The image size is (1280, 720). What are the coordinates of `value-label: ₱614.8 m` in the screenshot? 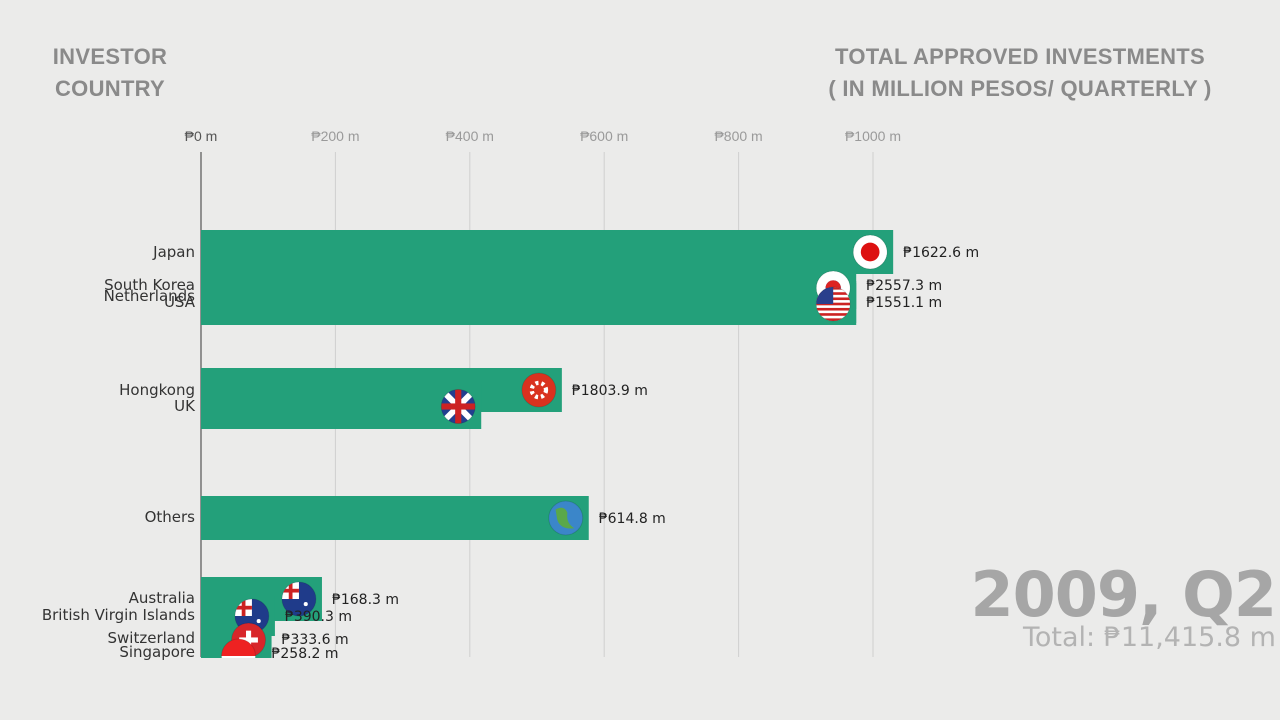 It's located at (632, 519).